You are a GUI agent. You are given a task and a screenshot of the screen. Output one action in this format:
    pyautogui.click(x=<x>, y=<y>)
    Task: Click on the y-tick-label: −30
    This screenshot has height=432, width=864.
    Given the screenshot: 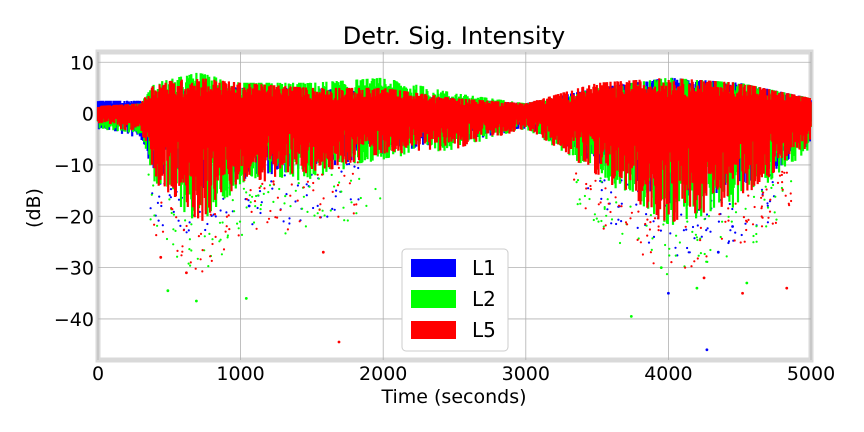 What is the action you would take?
    pyautogui.click(x=74, y=269)
    